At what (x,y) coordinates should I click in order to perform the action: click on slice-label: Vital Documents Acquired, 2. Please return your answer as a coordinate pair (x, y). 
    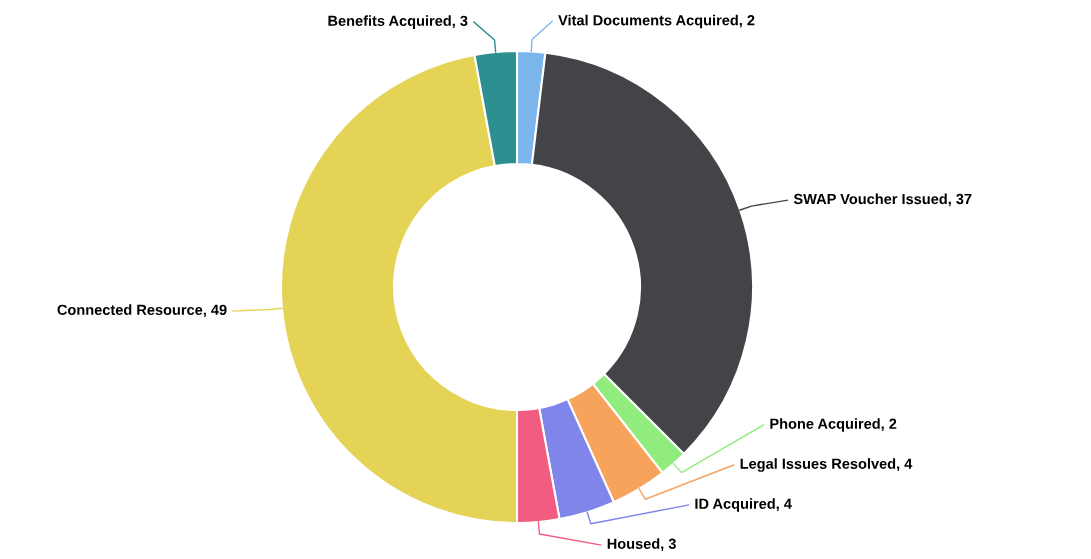
    Looking at the image, I should click on (656, 21).